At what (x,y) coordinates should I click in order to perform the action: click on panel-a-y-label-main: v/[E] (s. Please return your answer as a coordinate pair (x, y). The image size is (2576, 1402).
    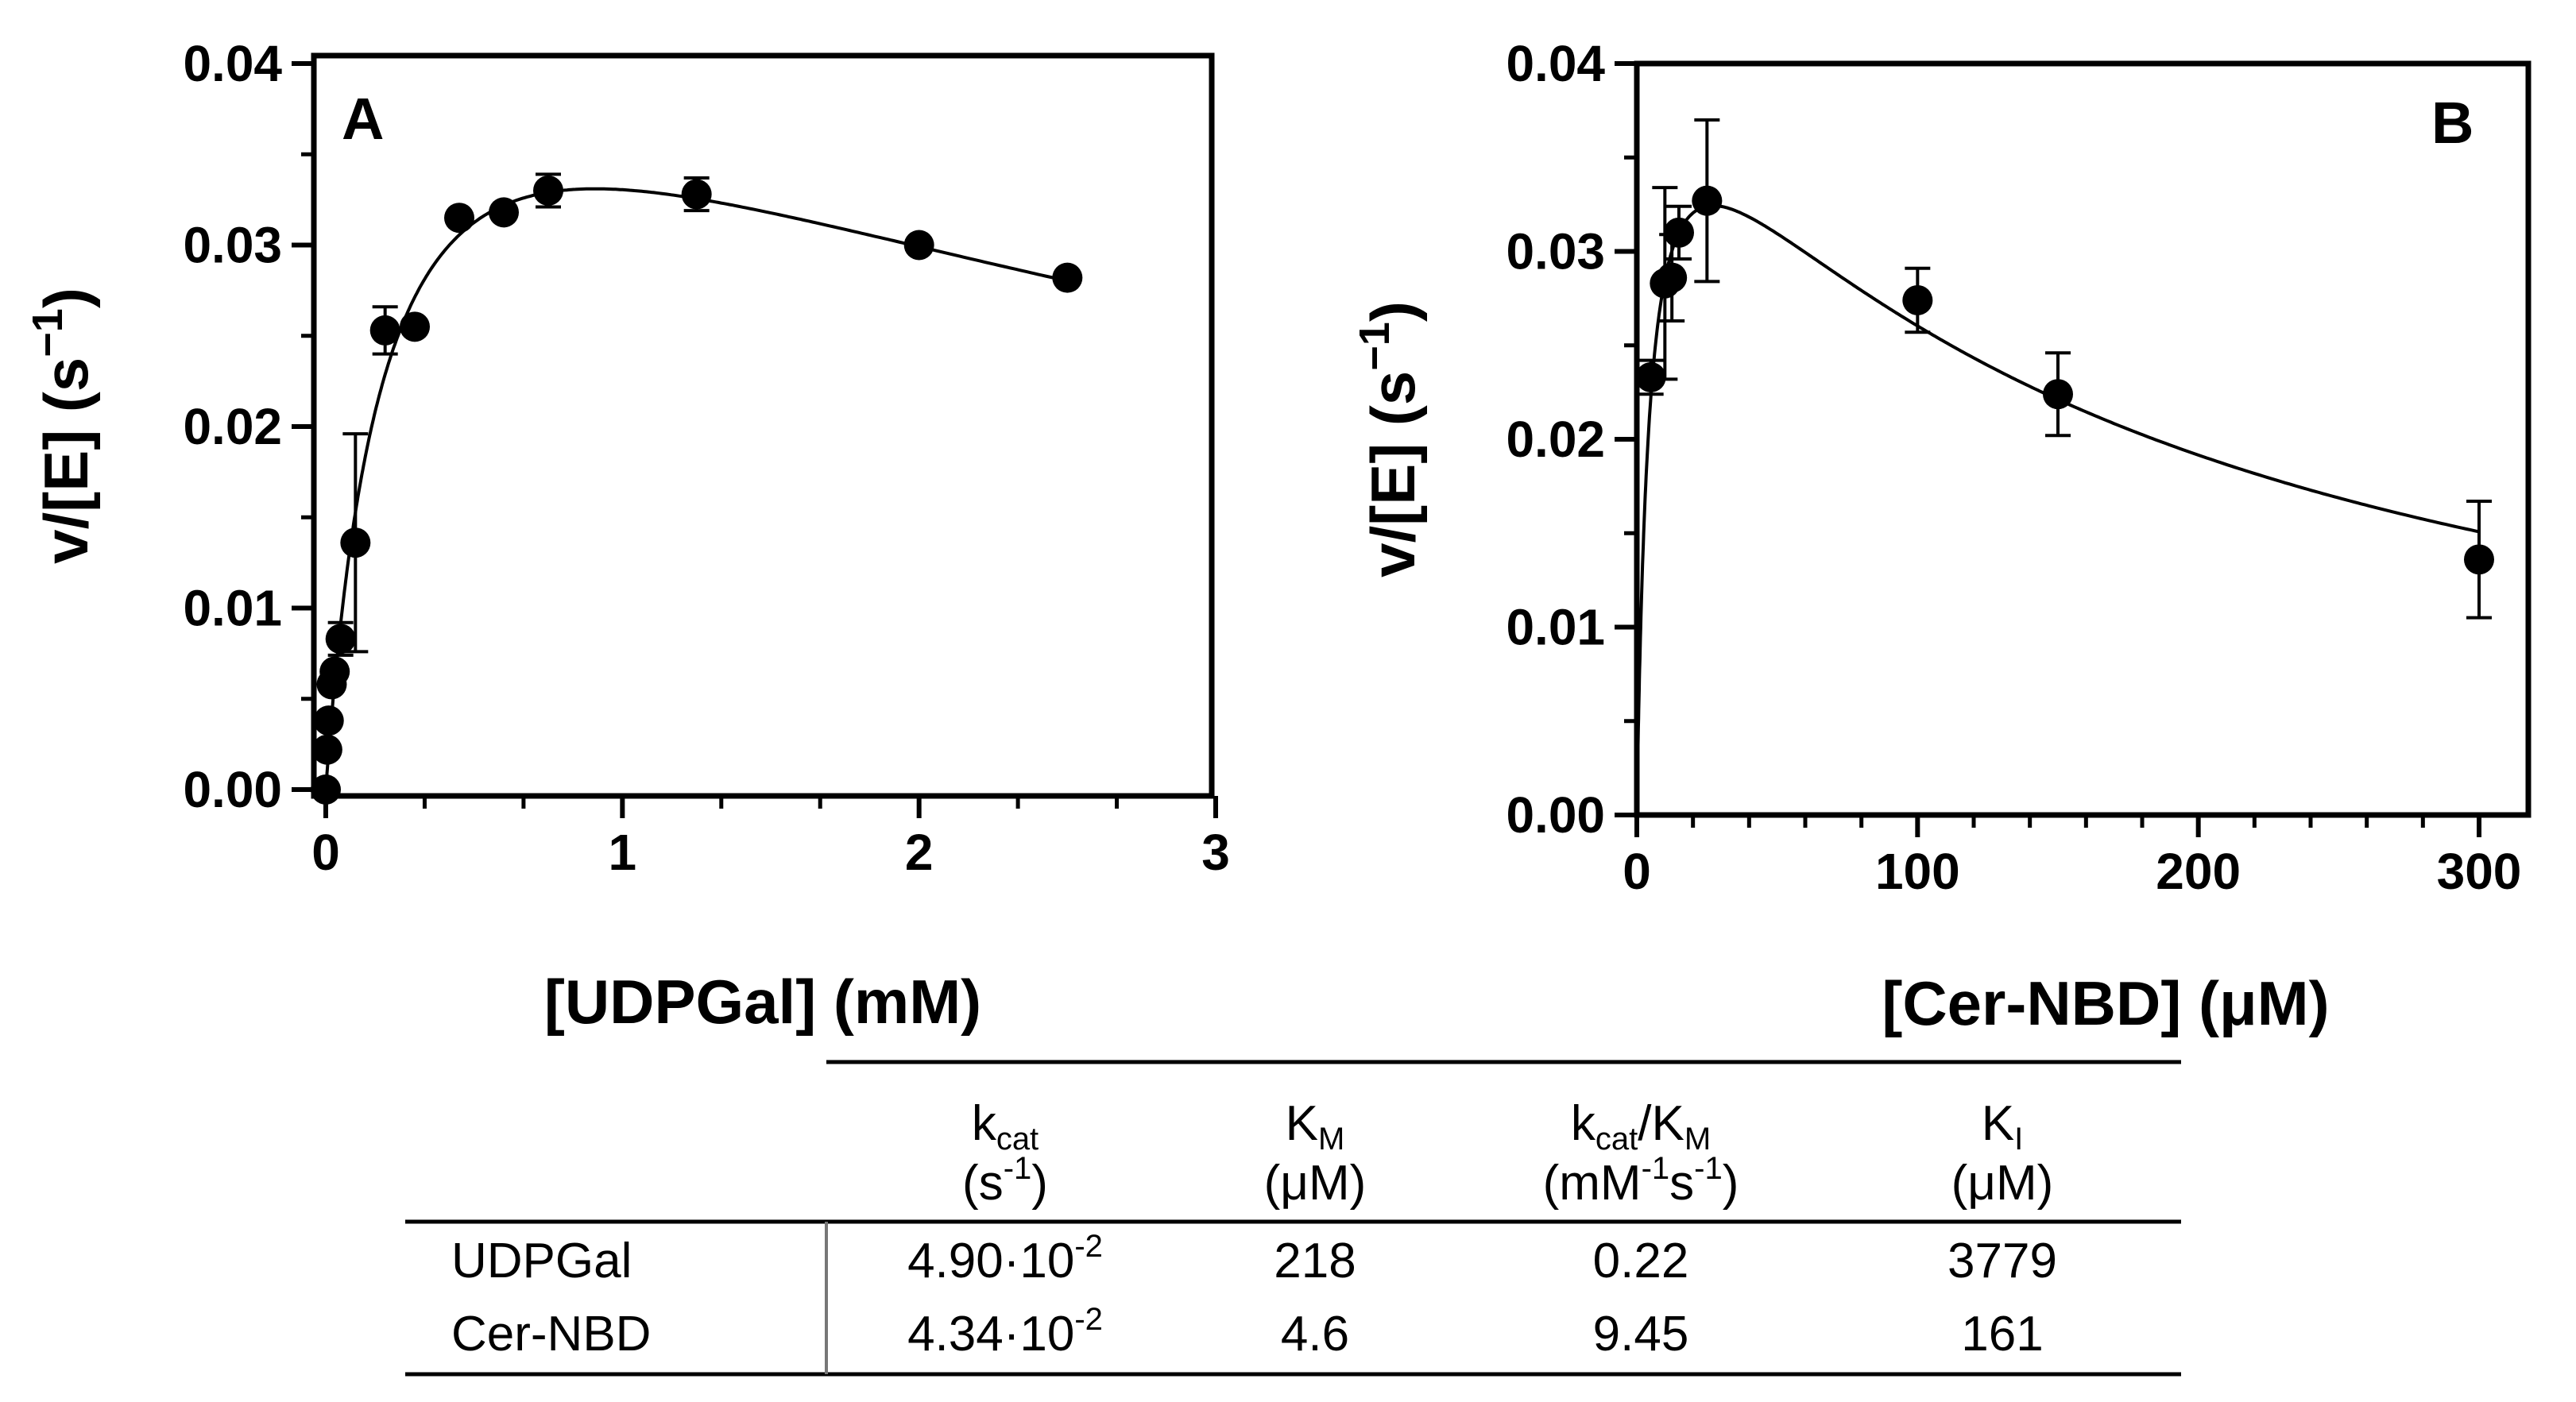
    Looking at the image, I should click on (66, 460).